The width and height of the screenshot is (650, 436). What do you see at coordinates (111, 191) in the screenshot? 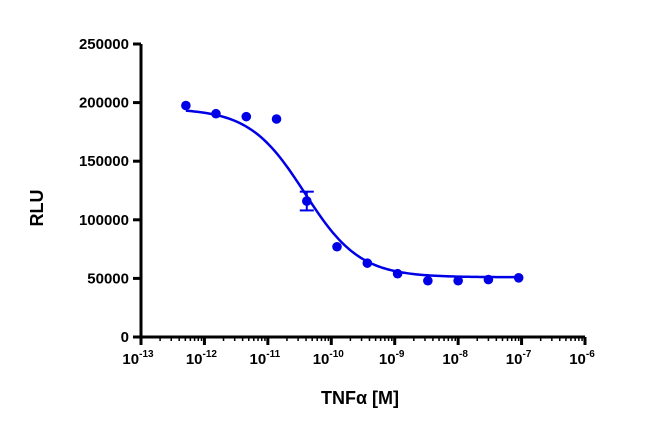
I see `y-axis: 0 50000 100000 150000 200000 250000` at bounding box center [111, 191].